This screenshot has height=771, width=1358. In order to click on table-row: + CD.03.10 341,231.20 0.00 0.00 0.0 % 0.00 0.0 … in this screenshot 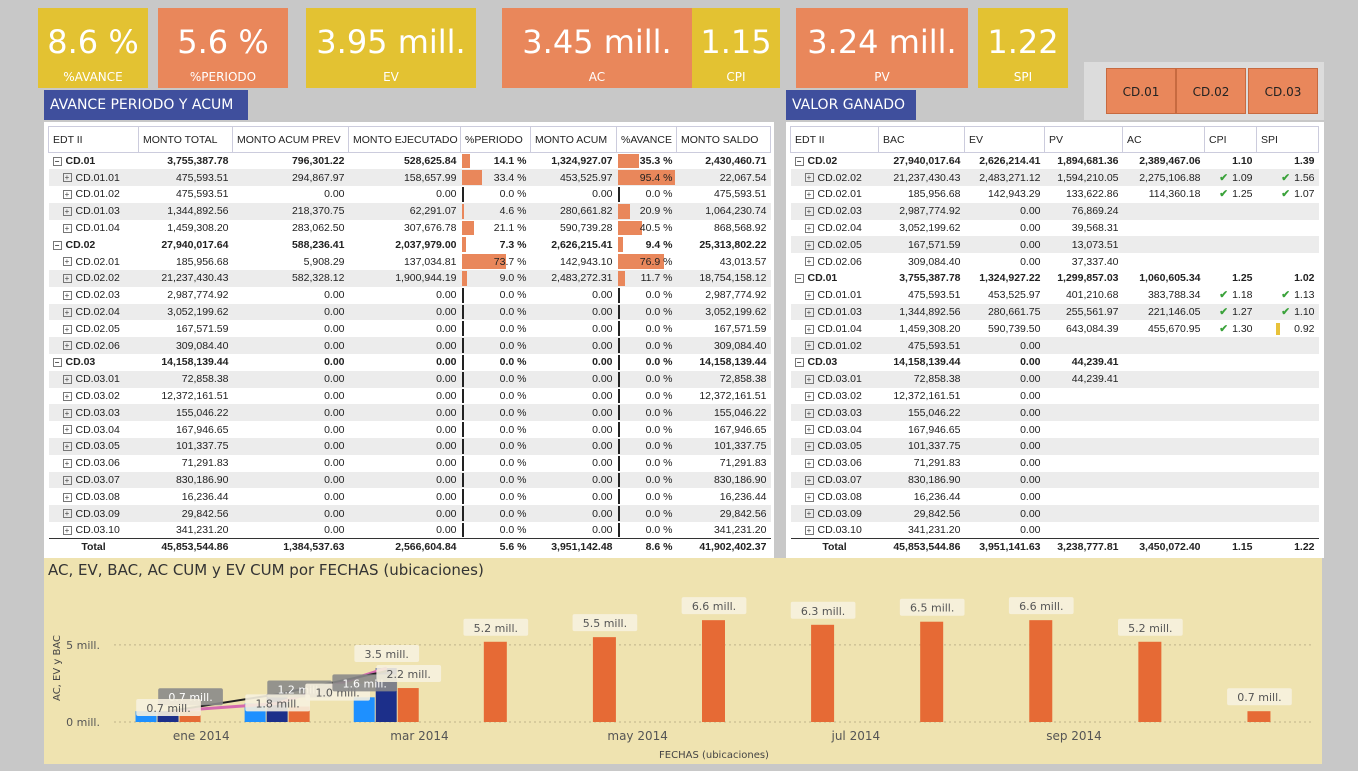, I will do `click(410, 530)`.